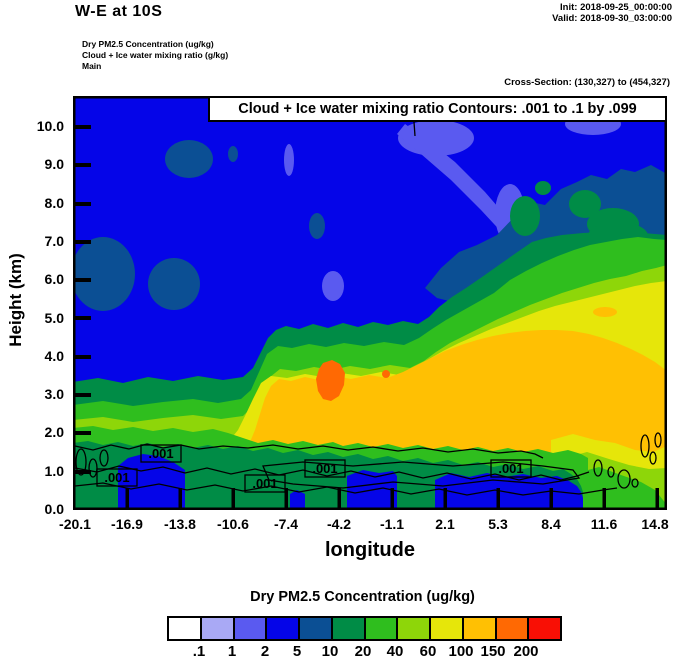 The height and width of the screenshot is (667, 674). Describe the element at coordinates (54, 394) in the screenshot. I see `y-tick-label: 3.0` at that location.